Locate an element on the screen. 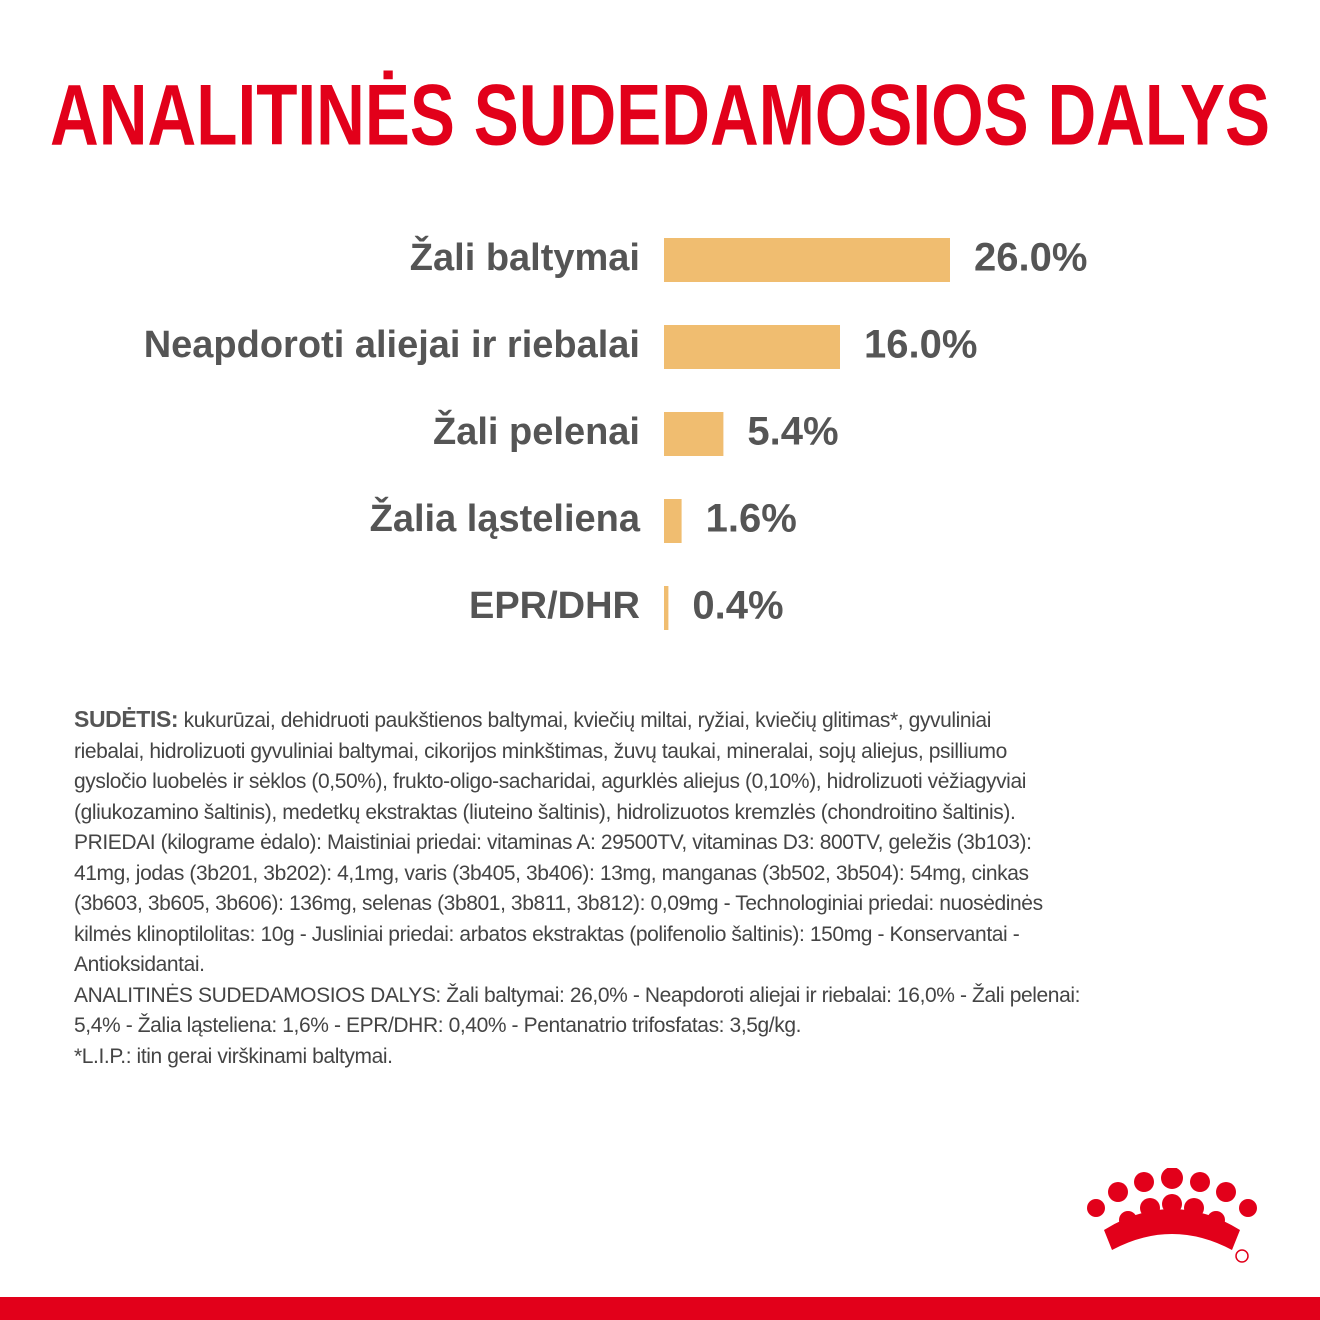  value-label: 16.0% is located at coordinates (920, 345).